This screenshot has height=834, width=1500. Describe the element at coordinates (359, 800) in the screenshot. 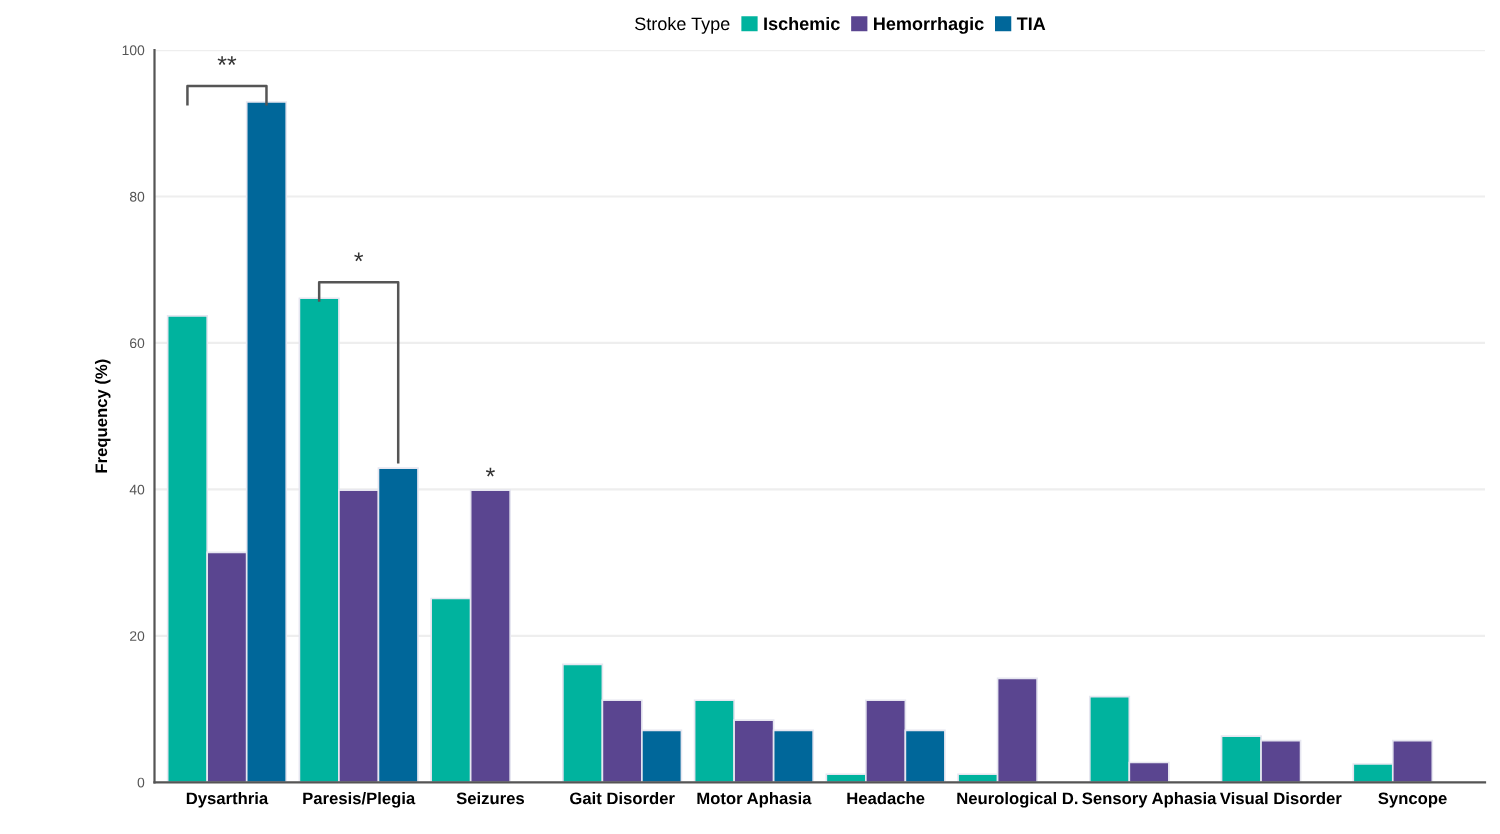

I see `x-tick-label: Paresis/Plegia` at that location.